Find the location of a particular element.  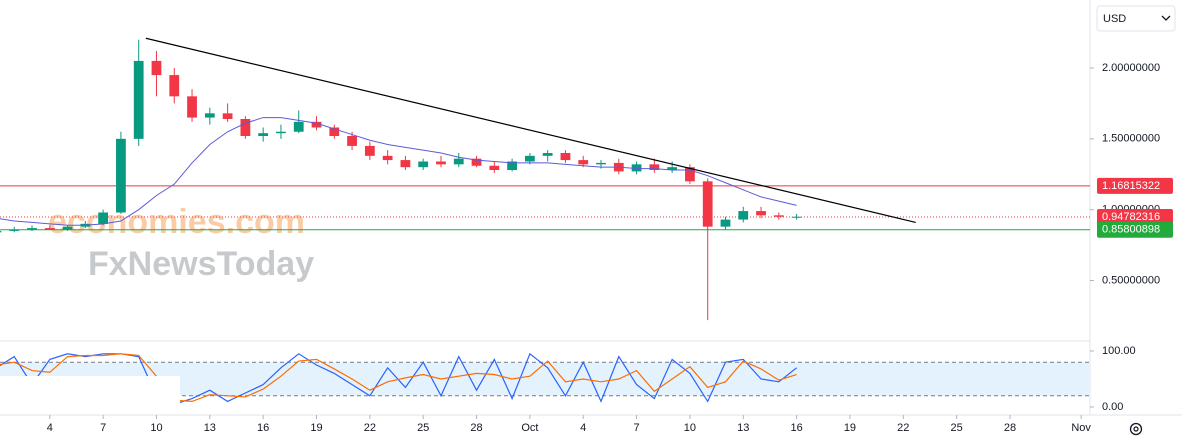

oscillator-line is located at coordinates (398, 378).